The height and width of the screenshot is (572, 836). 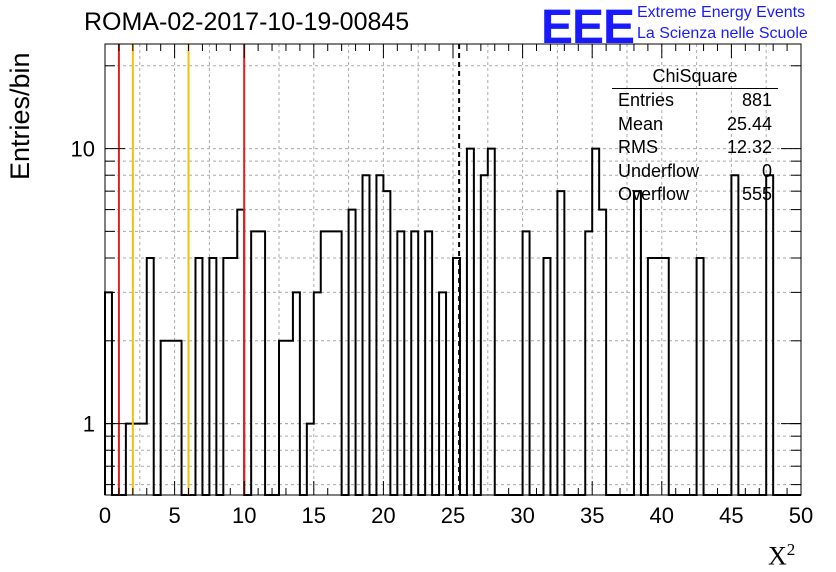 What do you see at coordinates (659, 170) in the screenshot?
I see `stats-label: Underflow` at bounding box center [659, 170].